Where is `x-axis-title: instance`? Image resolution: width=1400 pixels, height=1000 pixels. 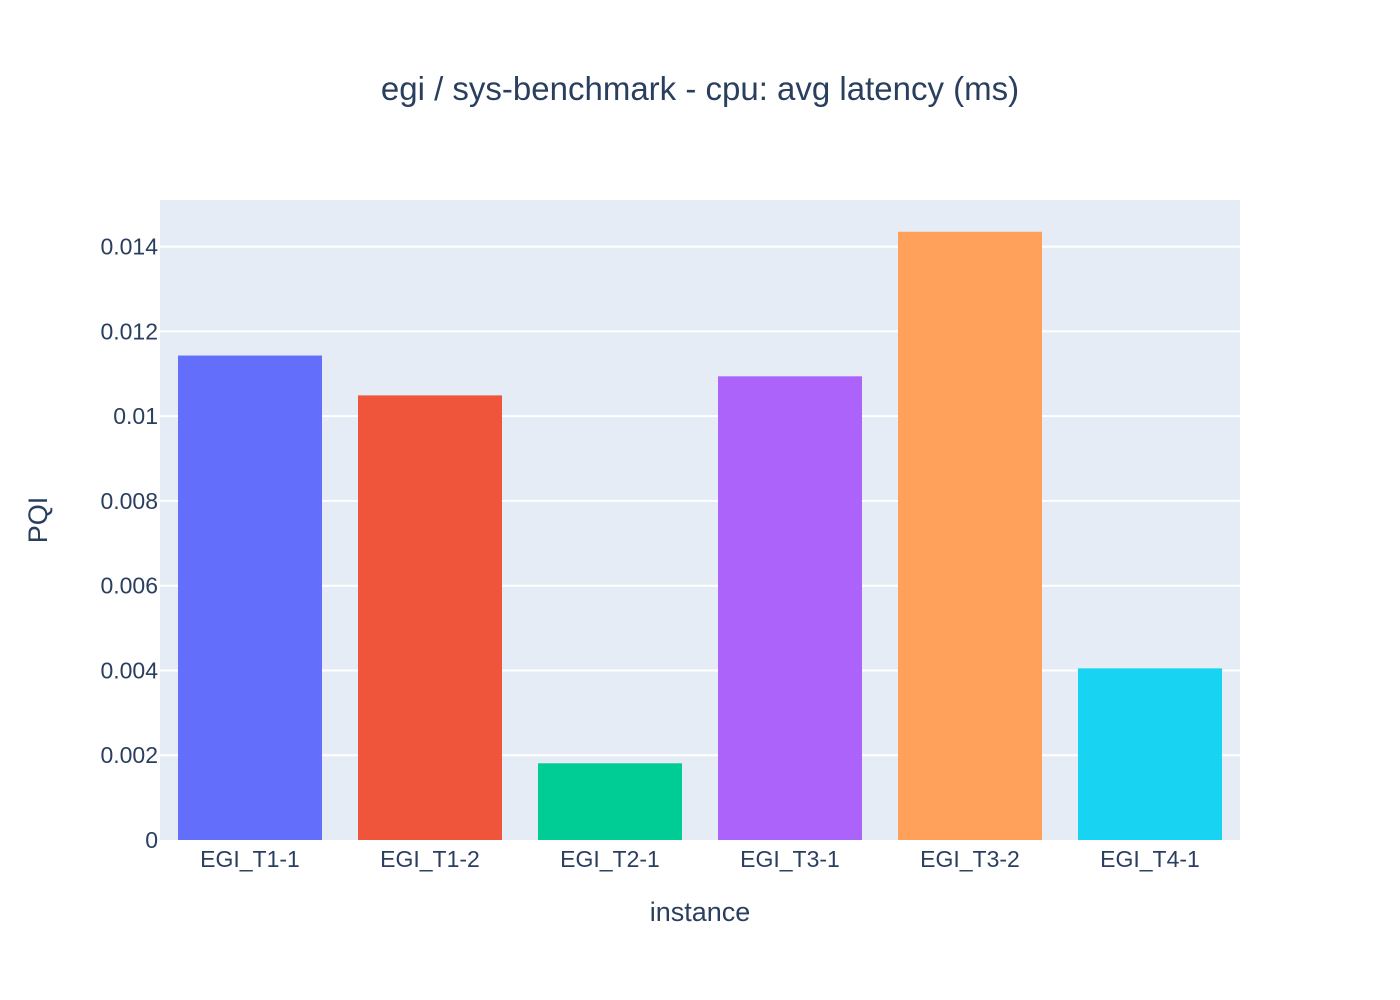 x-axis-title: instance is located at coordinates (700, 912).